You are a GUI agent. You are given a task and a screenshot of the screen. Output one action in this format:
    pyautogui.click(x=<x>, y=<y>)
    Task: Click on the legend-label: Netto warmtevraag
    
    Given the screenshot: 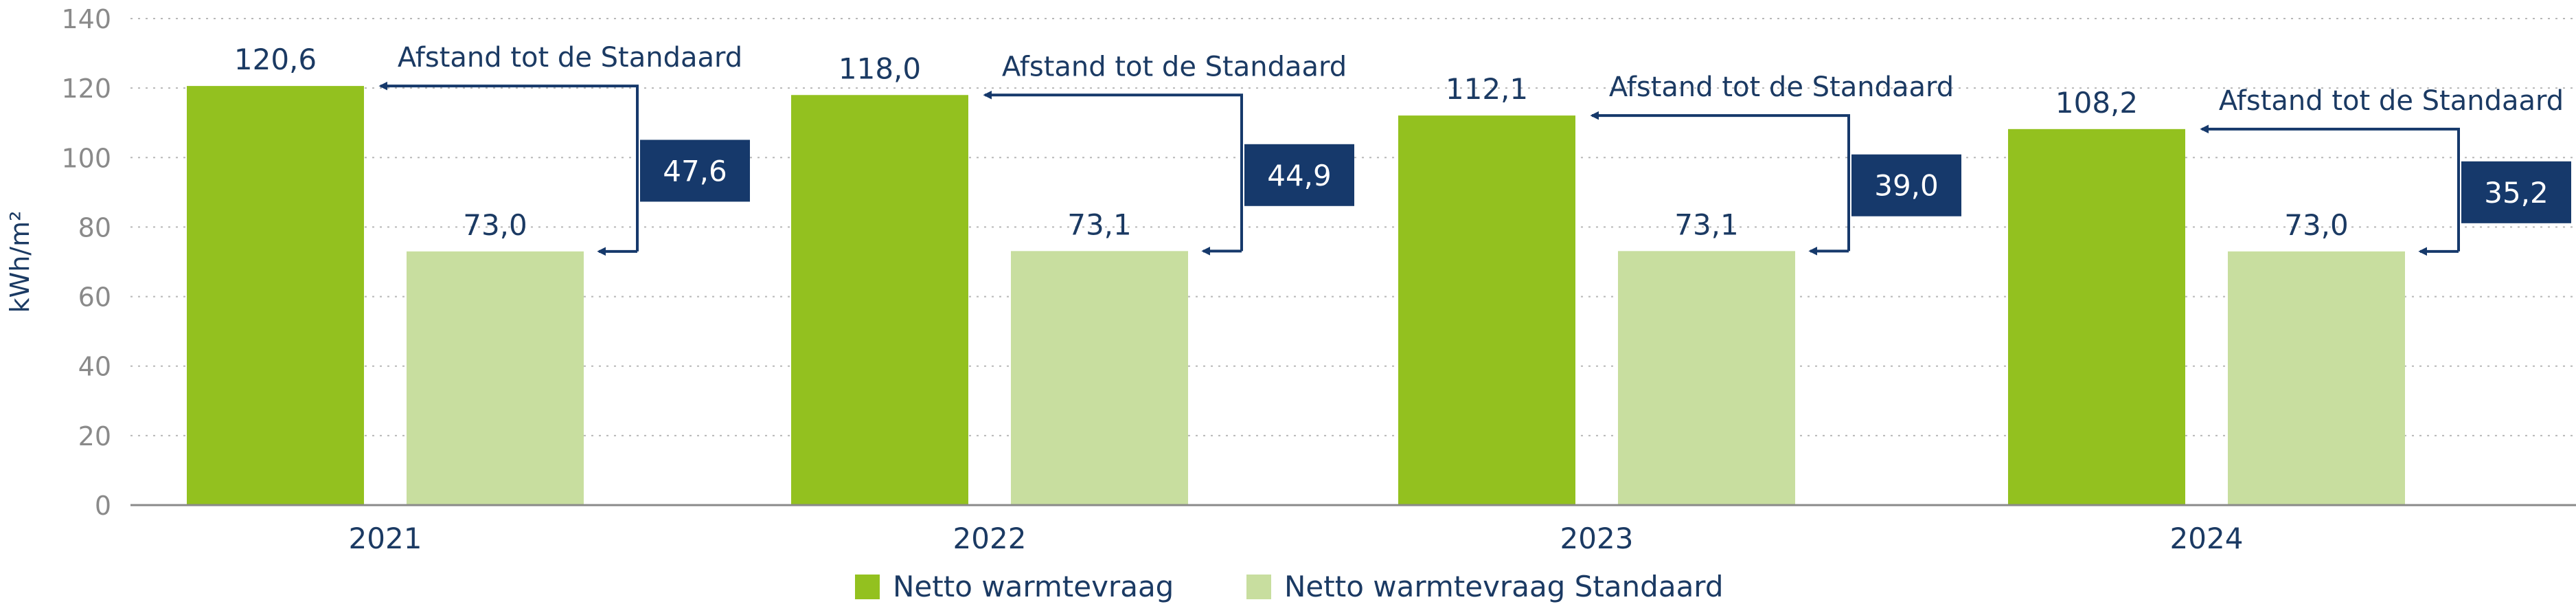 What is the action you would take?
    pyautogui.click(x=1033, y=587)
    